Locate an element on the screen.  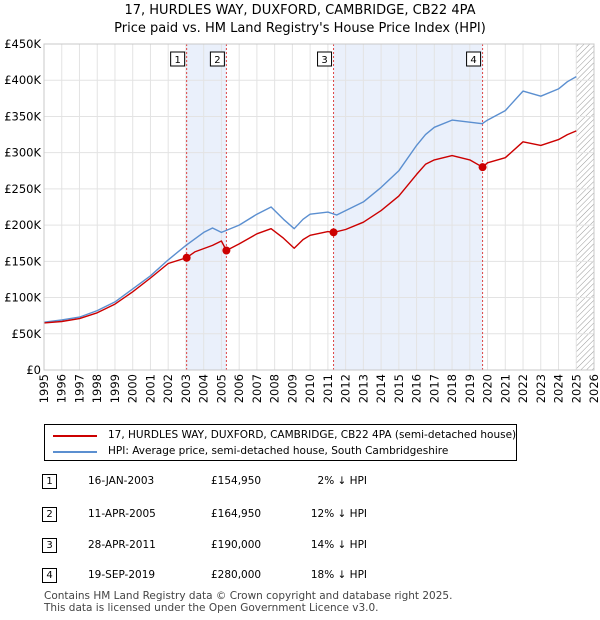
x-tick-label: 2001 is located at coordinates (150, 388).